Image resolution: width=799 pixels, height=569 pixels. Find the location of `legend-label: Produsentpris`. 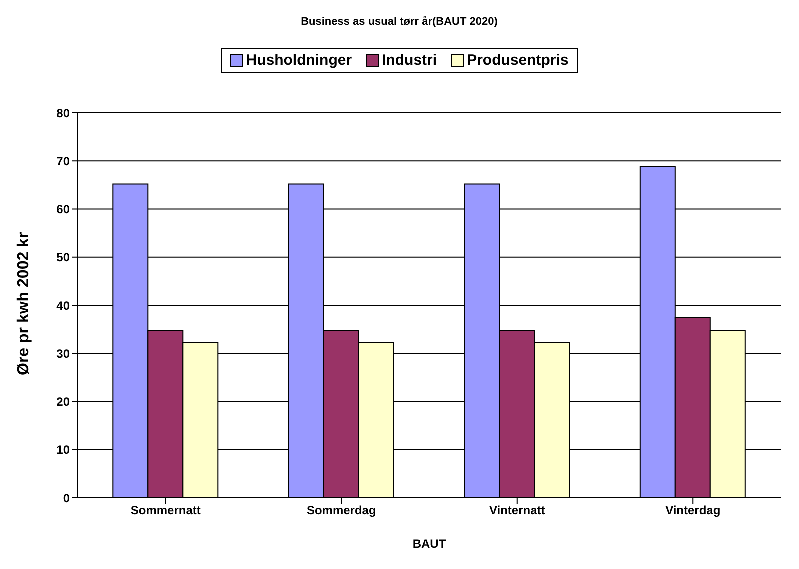

legend-label: Produsentpris is located at coordinates (517, 60).